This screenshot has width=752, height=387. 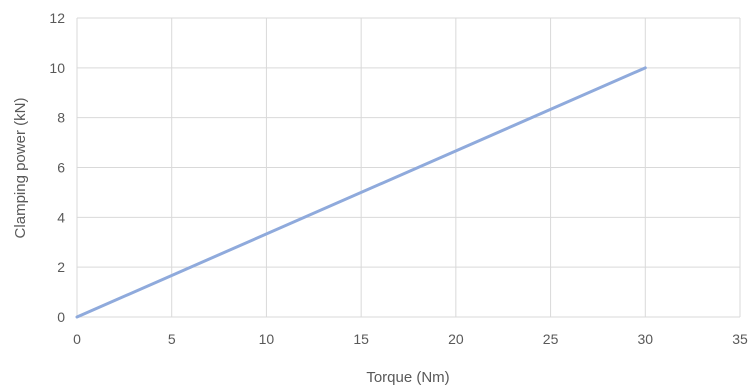 I want to click on x-tick-label: 0, so click(x=77, y=339).